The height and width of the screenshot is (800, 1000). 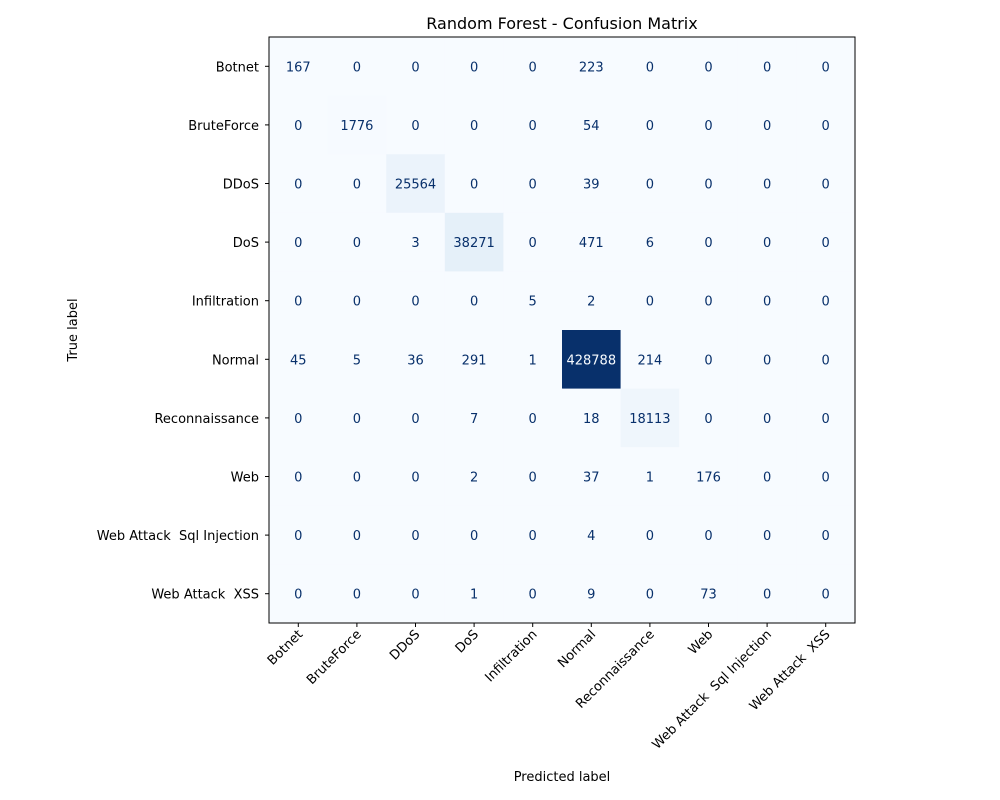 I want to click on x-tick-label: Web Attack Sql Injection, so click(x=712, y=689).